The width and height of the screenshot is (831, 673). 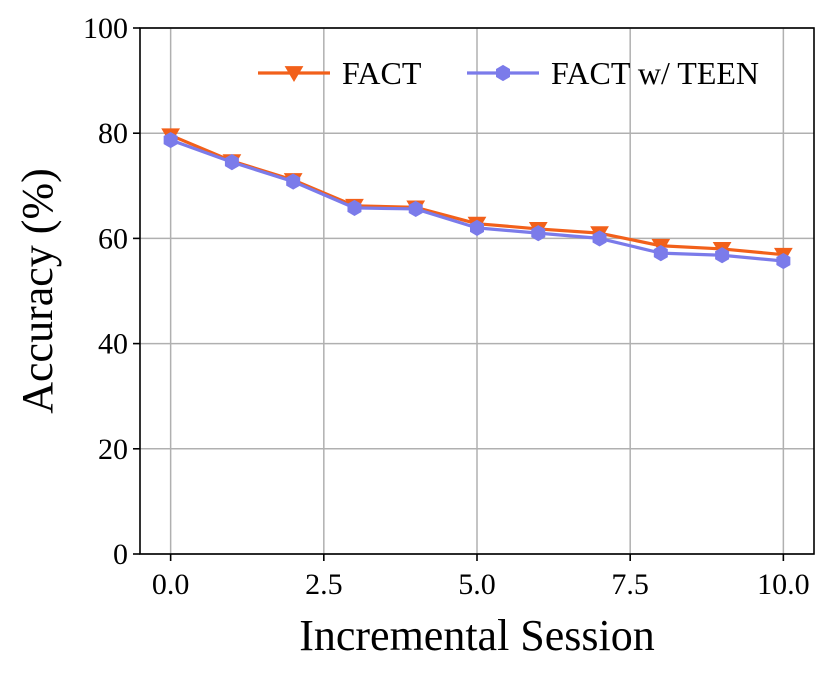 I want to click on y-tick-label: 0, so click(x=120, y=554).